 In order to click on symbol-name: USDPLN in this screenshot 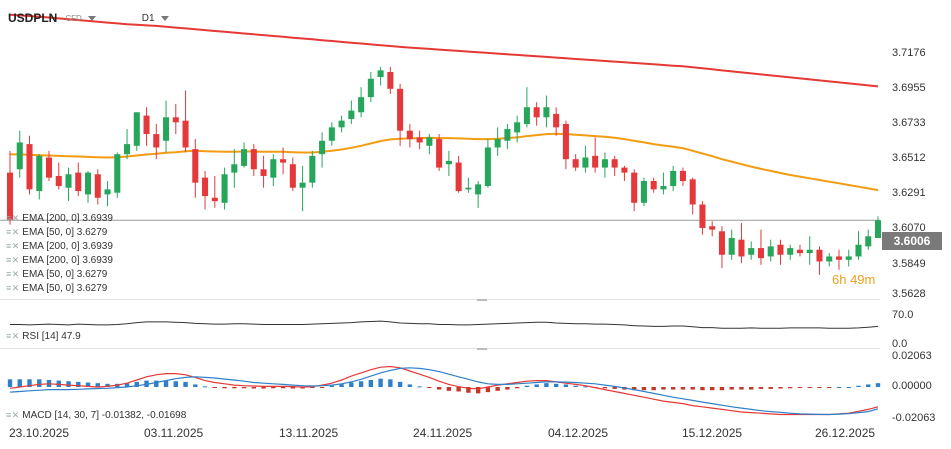, I will do `click(33, 18)`.